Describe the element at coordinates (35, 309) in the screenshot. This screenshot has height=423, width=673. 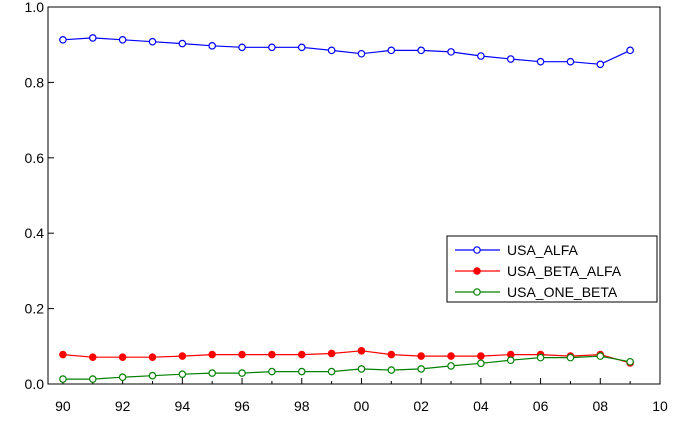
I see `y-tick-label: 0.2` at that location.